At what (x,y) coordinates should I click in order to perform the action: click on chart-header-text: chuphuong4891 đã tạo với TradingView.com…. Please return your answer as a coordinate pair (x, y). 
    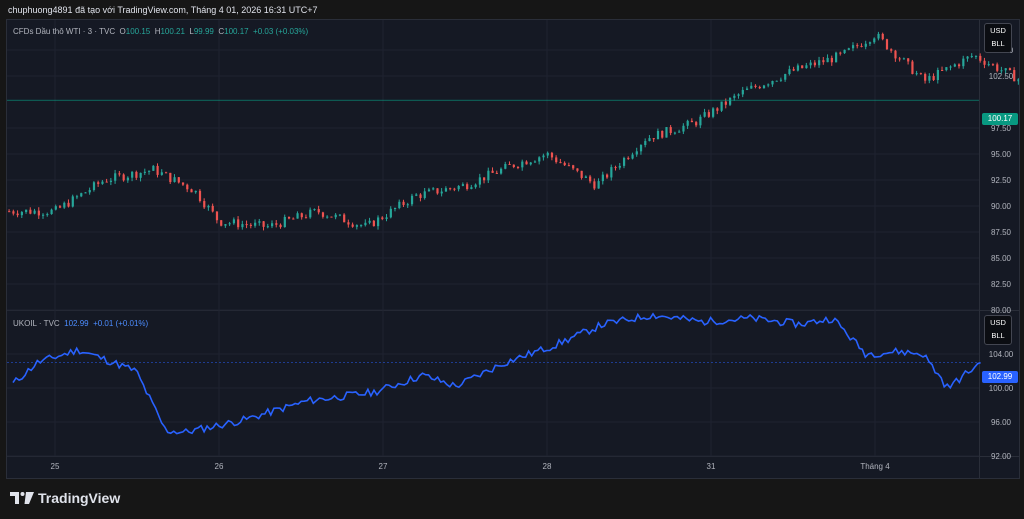
    Looking at the image, I should click on (163, 10).